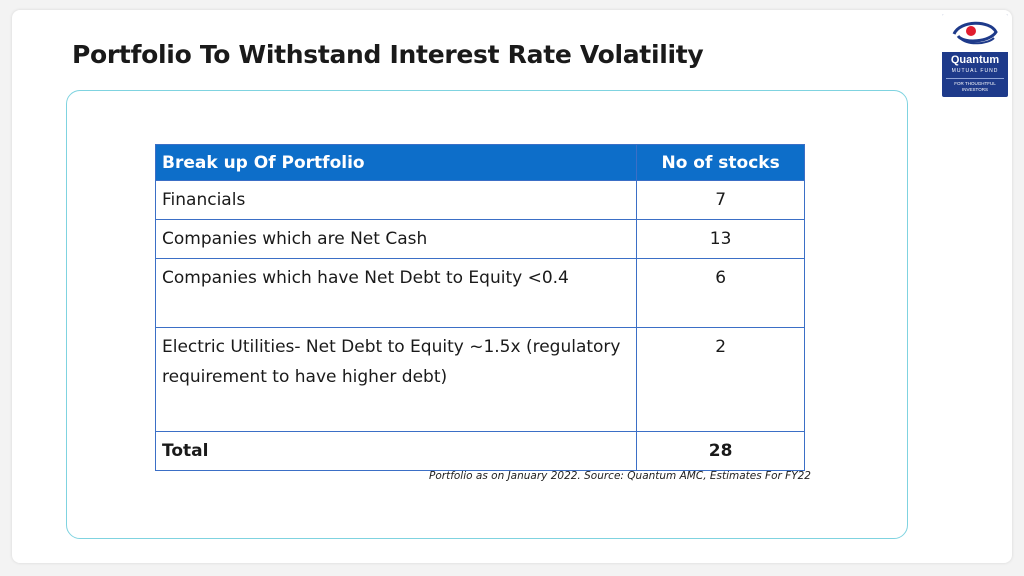 The image size is (1024, 576). I want to click on header-stock-count: No of stocks, so click(720, 162).